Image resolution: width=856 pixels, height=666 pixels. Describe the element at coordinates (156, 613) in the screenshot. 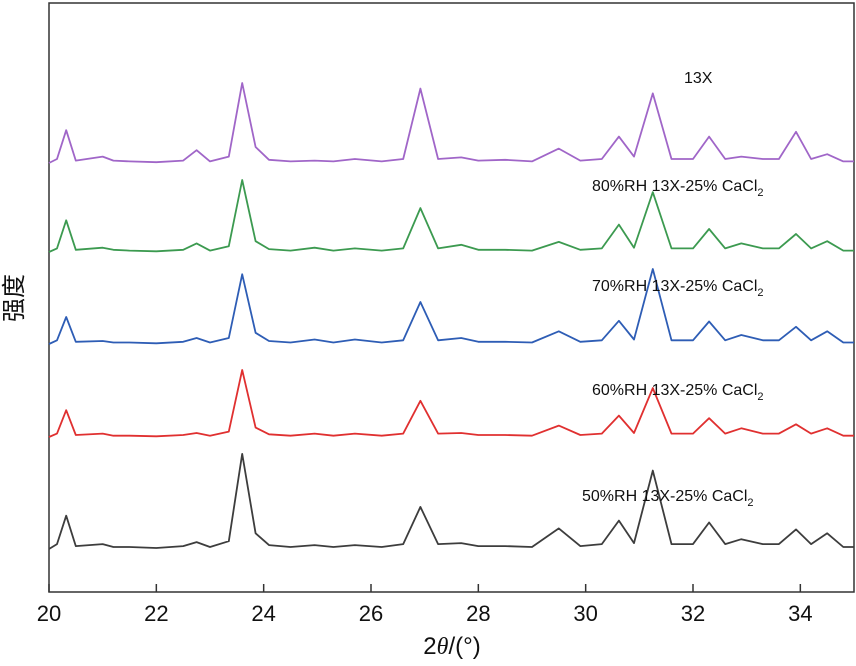

I see `x-tick-label: 22` at that location.